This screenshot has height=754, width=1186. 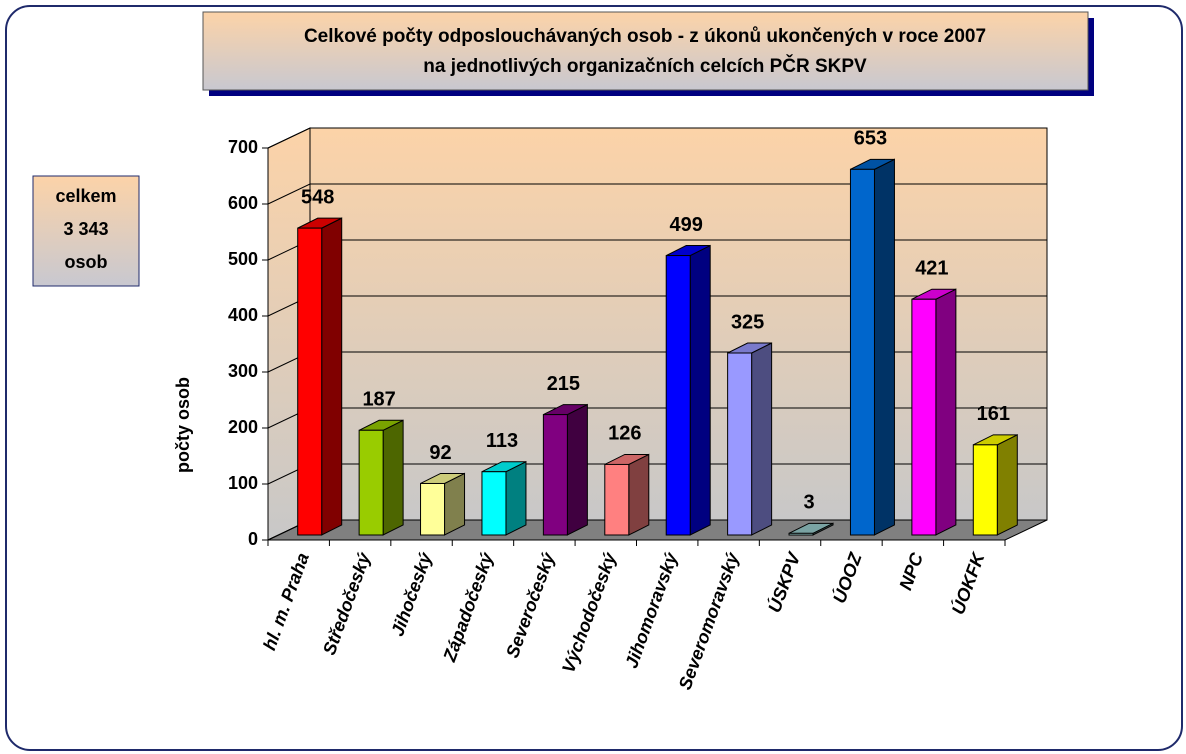 I want to click on value-label: 161, so click(x=993, y=414).